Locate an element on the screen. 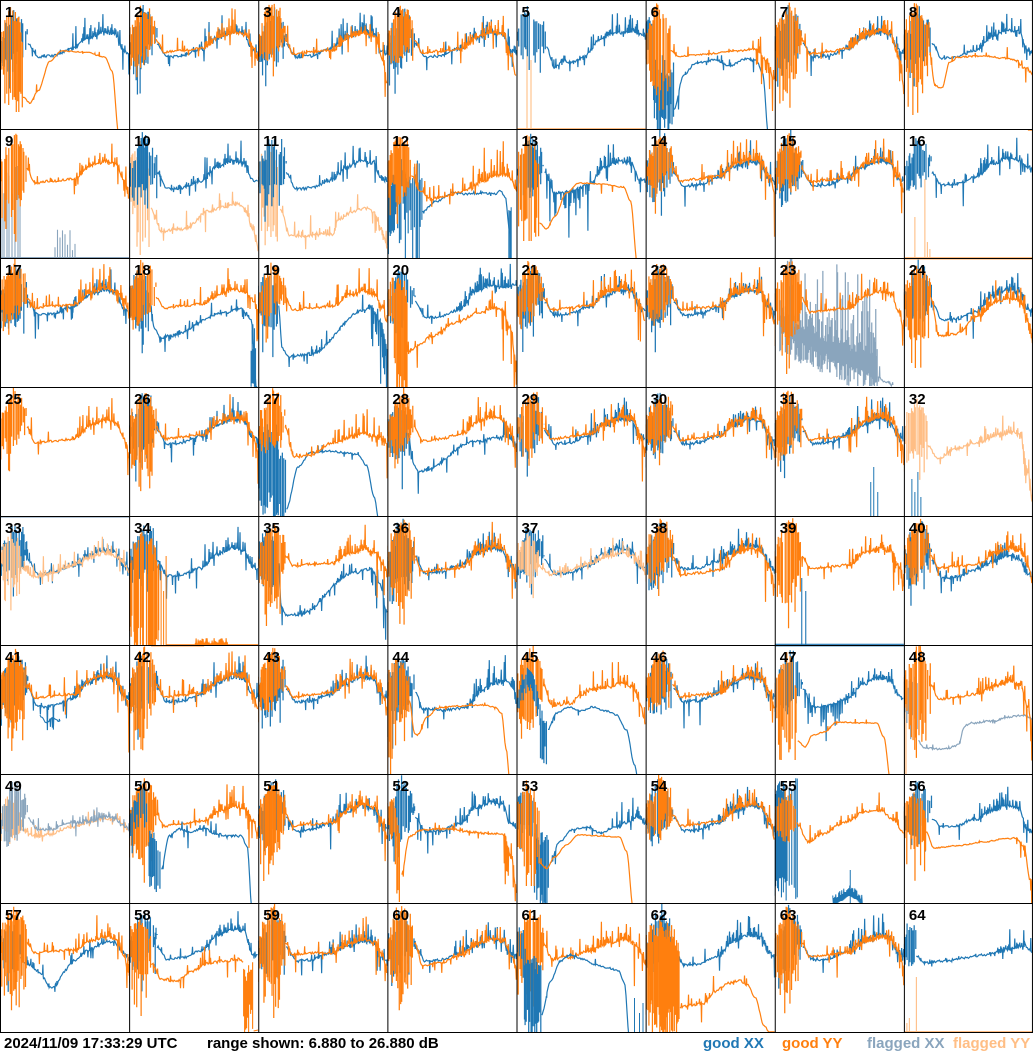 This screenshot has width=1033, height=1053. svg-text: 58 is located at coordinates (142, 915).